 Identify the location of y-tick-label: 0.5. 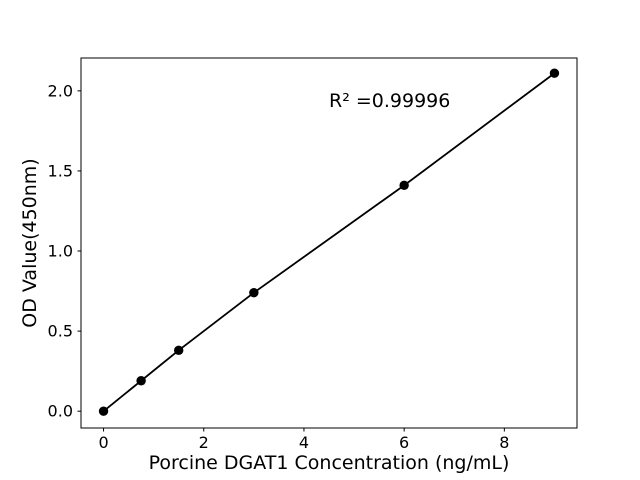
(60, 331).